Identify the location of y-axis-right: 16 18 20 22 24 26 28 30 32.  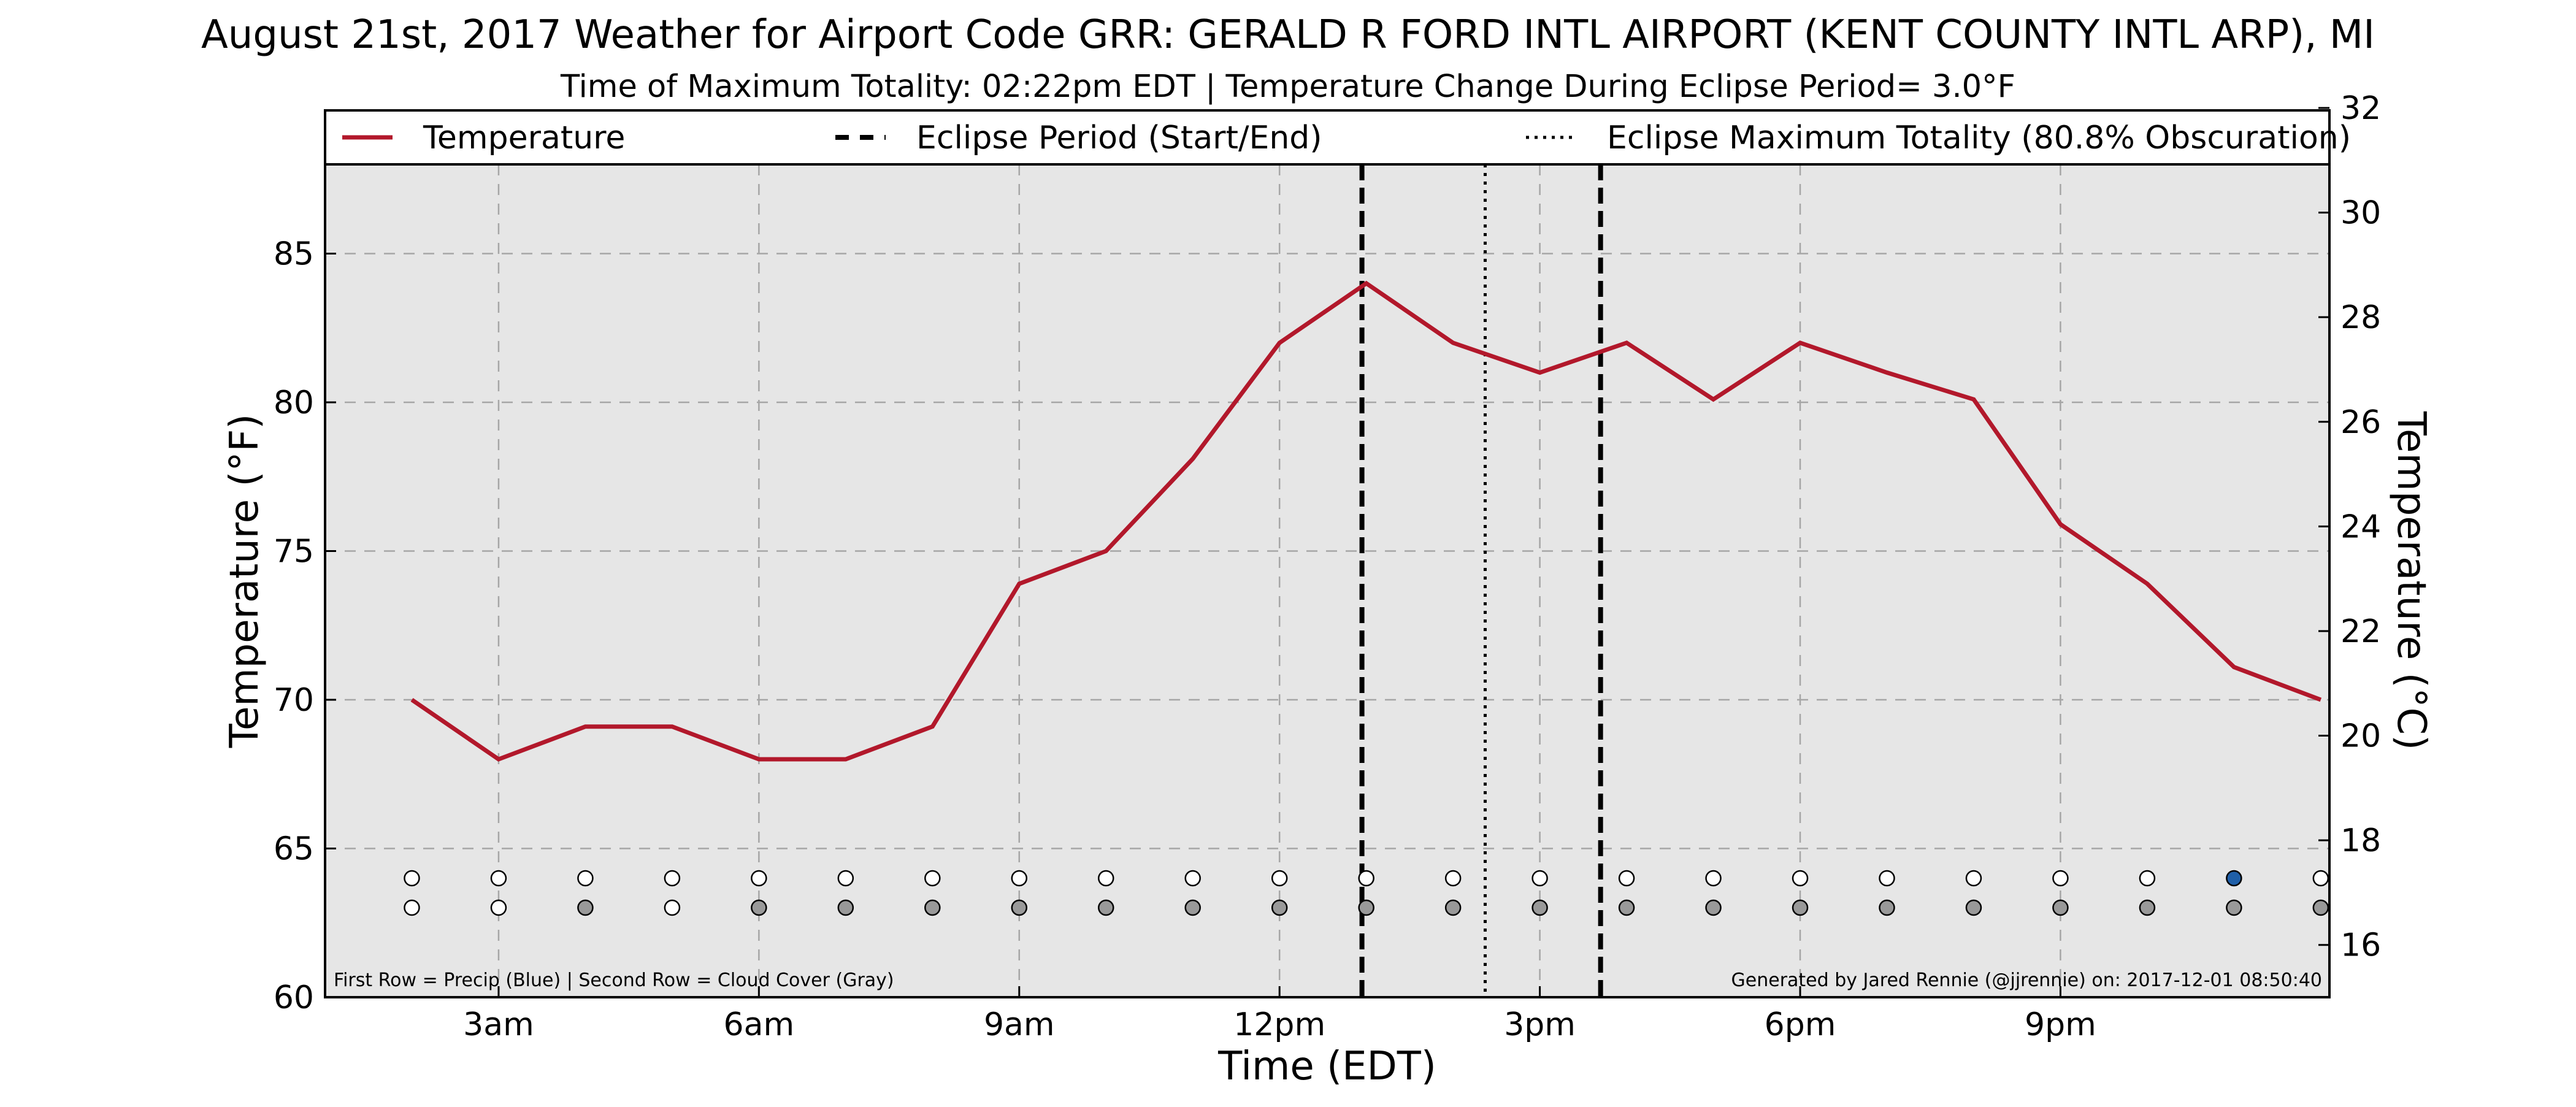
(2349, 527).